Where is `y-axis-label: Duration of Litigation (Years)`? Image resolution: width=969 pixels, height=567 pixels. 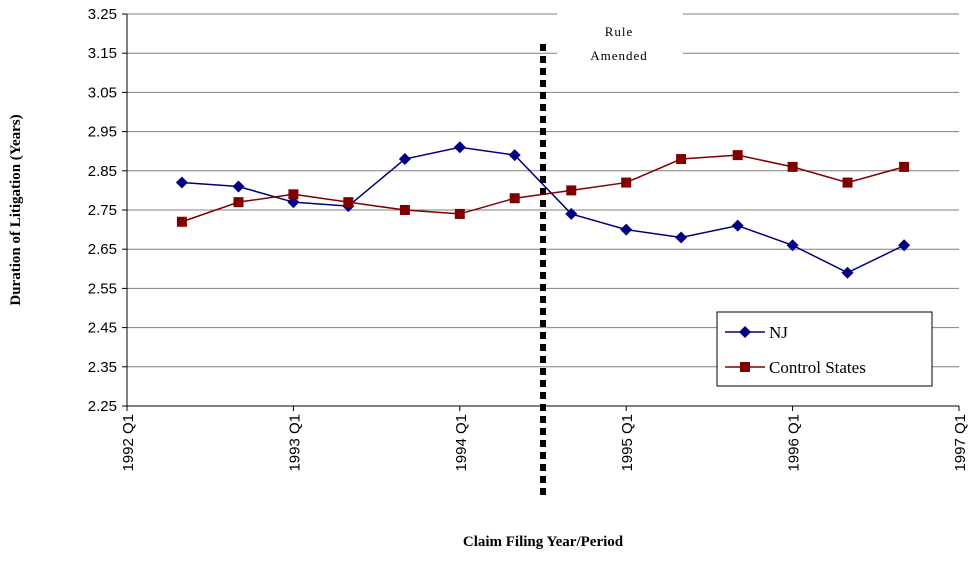
y-axis-label: Duration of Litigation (Years) is located at coordinates (16, 209).